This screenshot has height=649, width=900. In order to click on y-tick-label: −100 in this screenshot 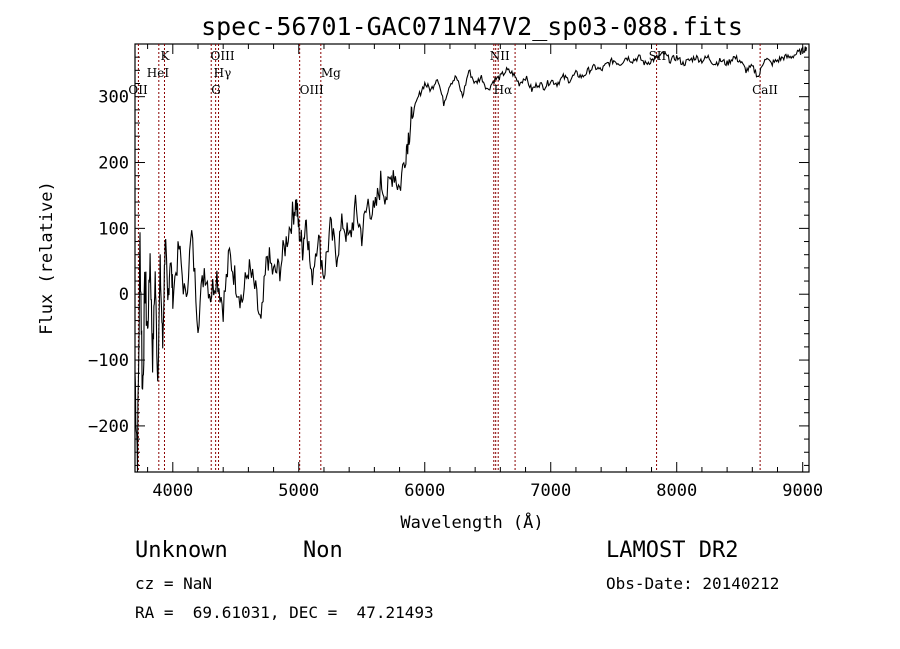, I will do `click(108, 361)`.